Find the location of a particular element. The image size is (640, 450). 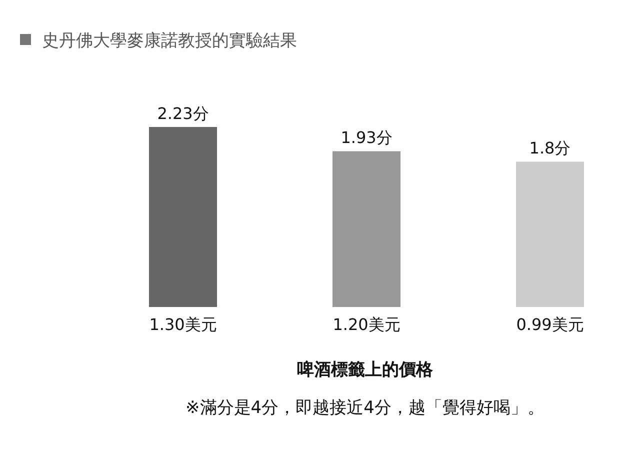

x-axis-title: 啤酒標籤上的價格 is located at coordinates (365, 370).